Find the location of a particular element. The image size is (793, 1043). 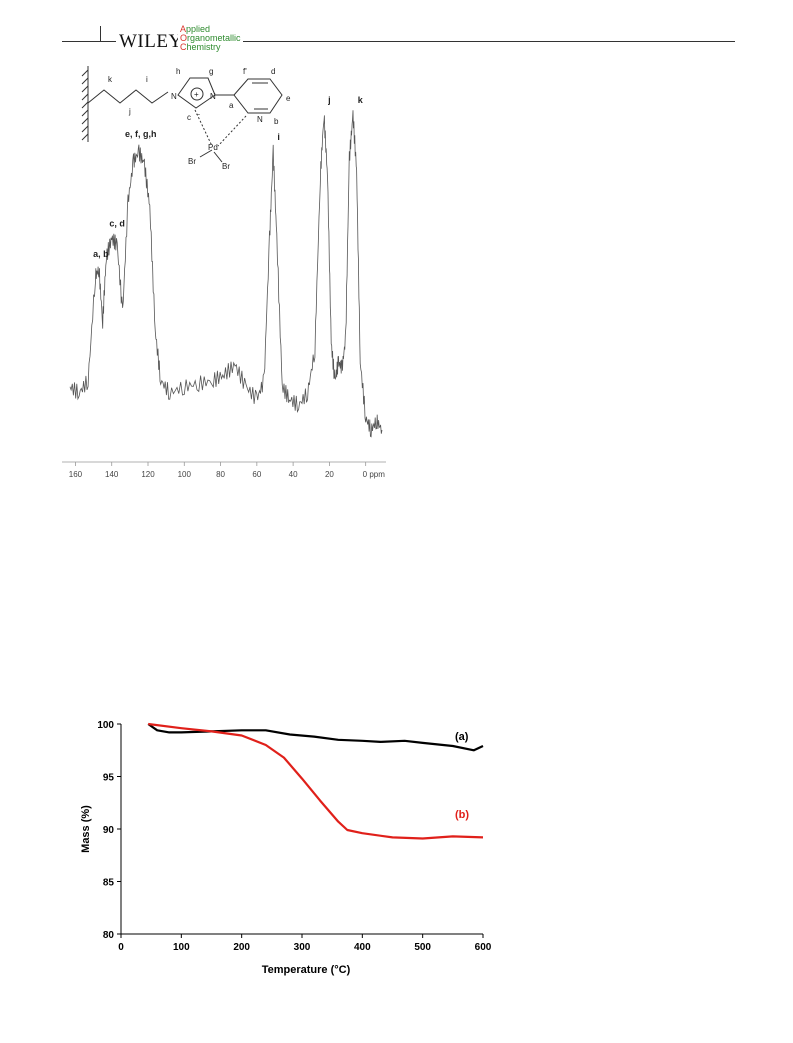

tga-x-tick-label: 100 is located at coordinates (181, 947).